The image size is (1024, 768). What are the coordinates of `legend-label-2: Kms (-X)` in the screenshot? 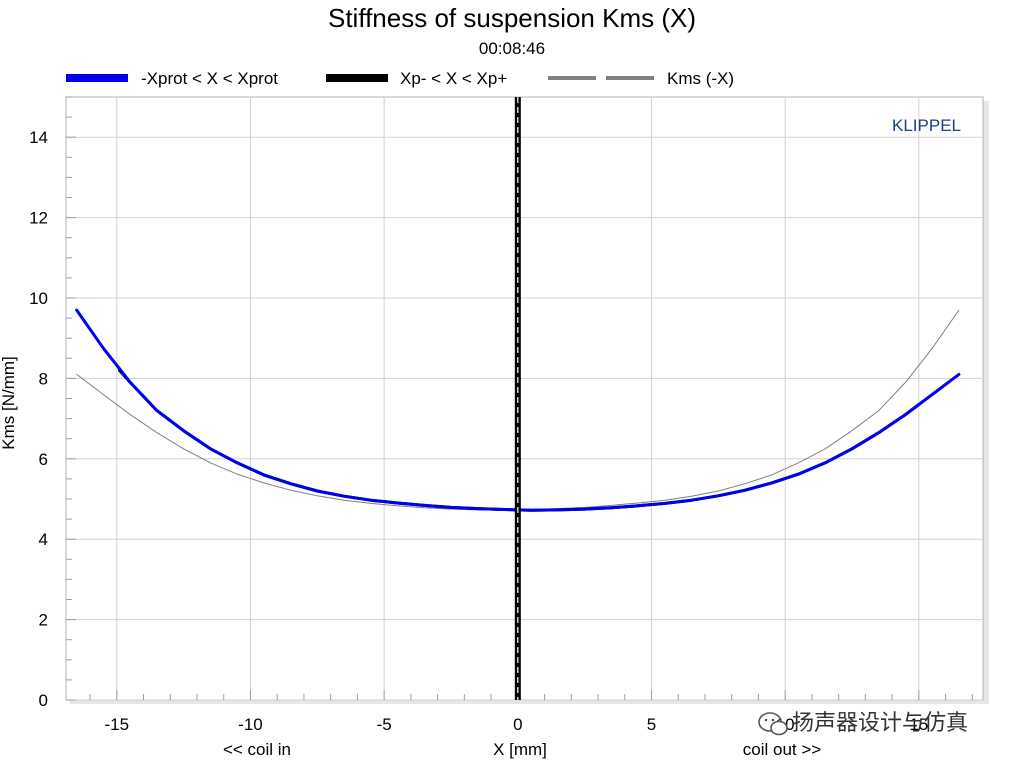 It's located at (700, 78).